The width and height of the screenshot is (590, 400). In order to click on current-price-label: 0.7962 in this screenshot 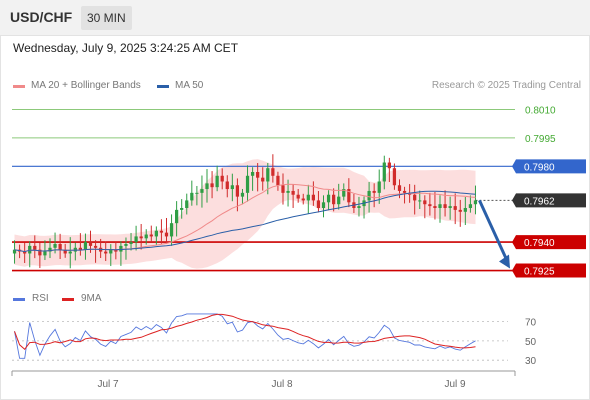, I will do `click(539, 201)`.